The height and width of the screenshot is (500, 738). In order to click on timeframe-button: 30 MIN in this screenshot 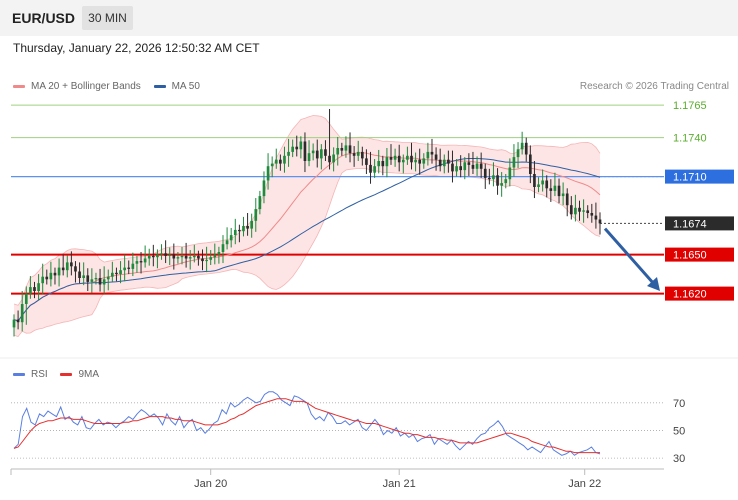, I will do `click(107, 18)`.